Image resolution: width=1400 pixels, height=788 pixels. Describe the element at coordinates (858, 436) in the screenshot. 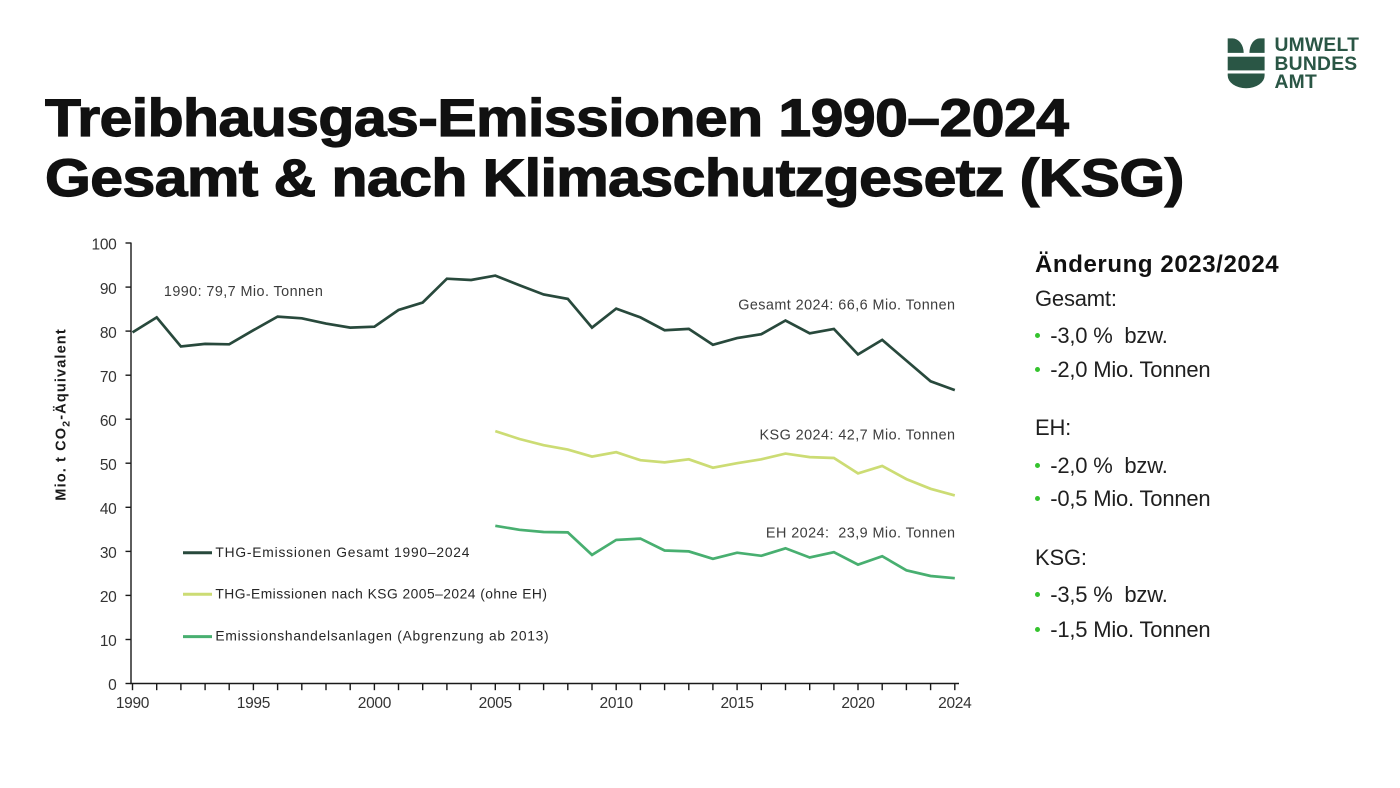

I see `svg-text: KSG 2024: 42,7 Mio. Tonnen` at that location.